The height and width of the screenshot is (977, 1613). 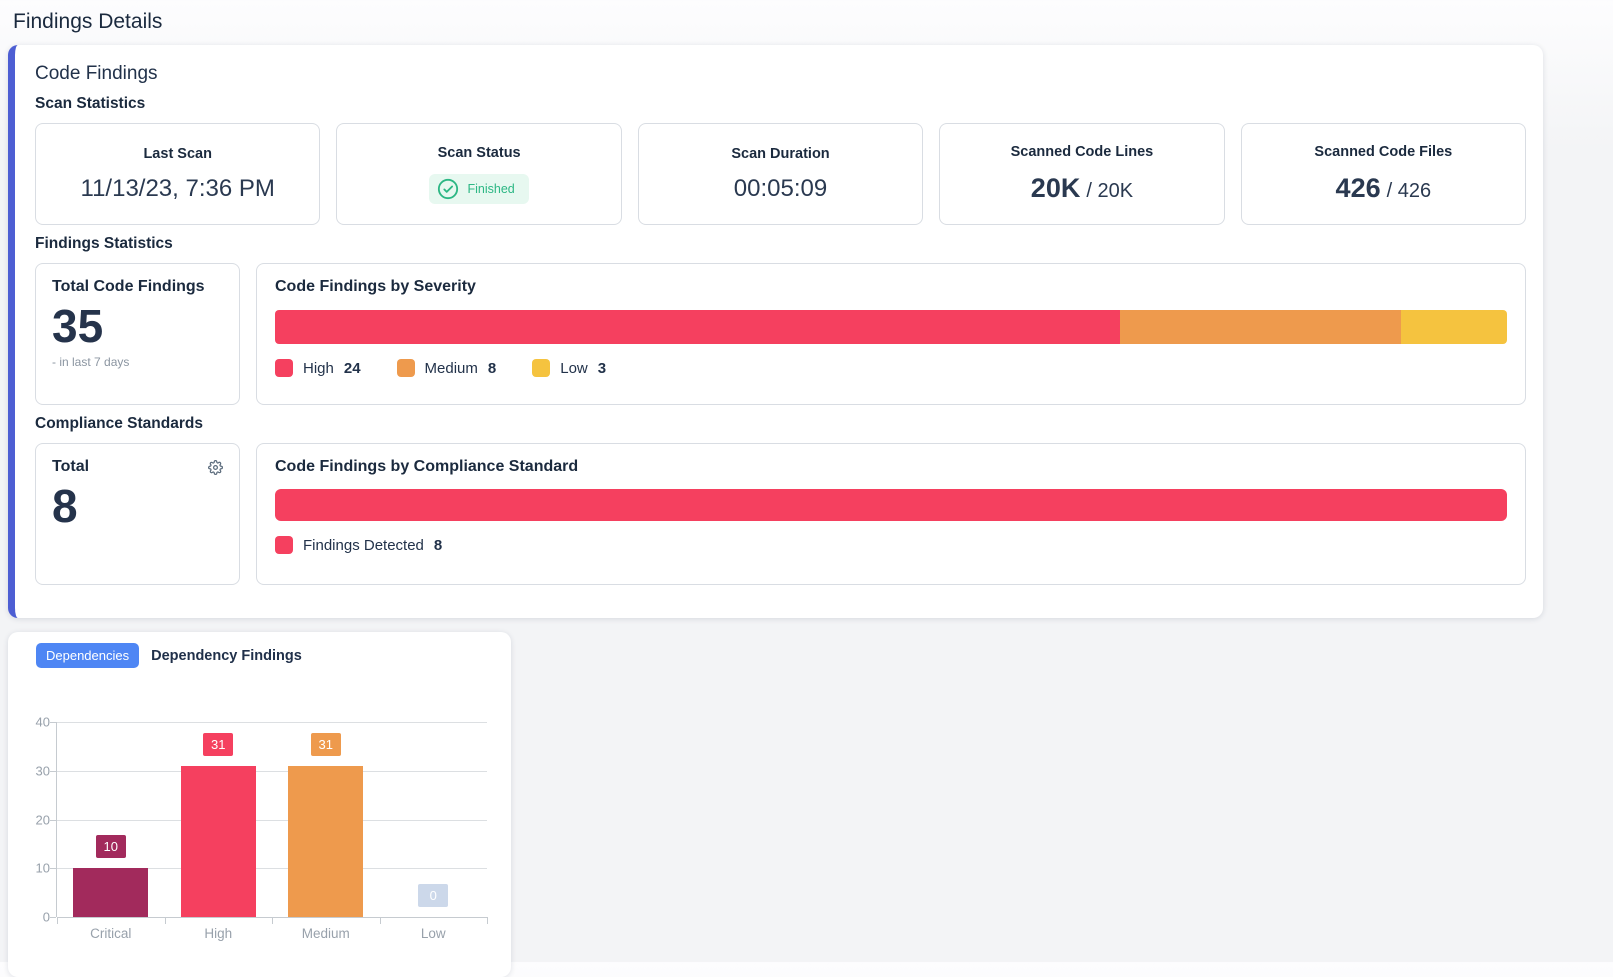 I want to click on x-axis-label-high: High, so click(x=218, y=933).